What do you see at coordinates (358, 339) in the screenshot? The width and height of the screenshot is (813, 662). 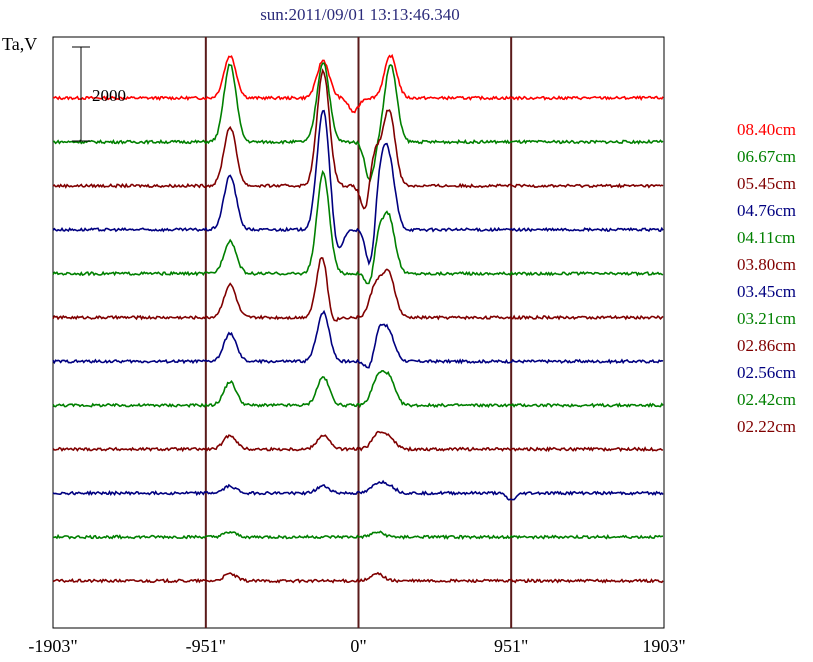 I see `trace-03.45cm` at bounding box center [358, 339].